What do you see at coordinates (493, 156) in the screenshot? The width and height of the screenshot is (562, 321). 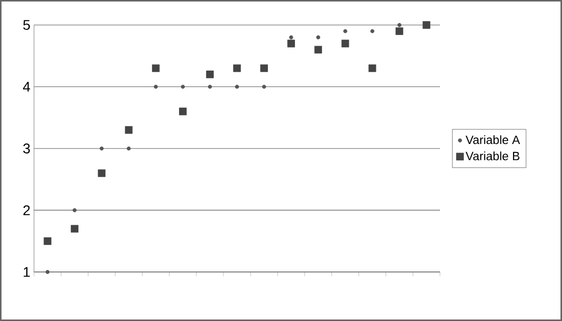 I see `legend-label: Variable B` at bounding box center [493, 156].